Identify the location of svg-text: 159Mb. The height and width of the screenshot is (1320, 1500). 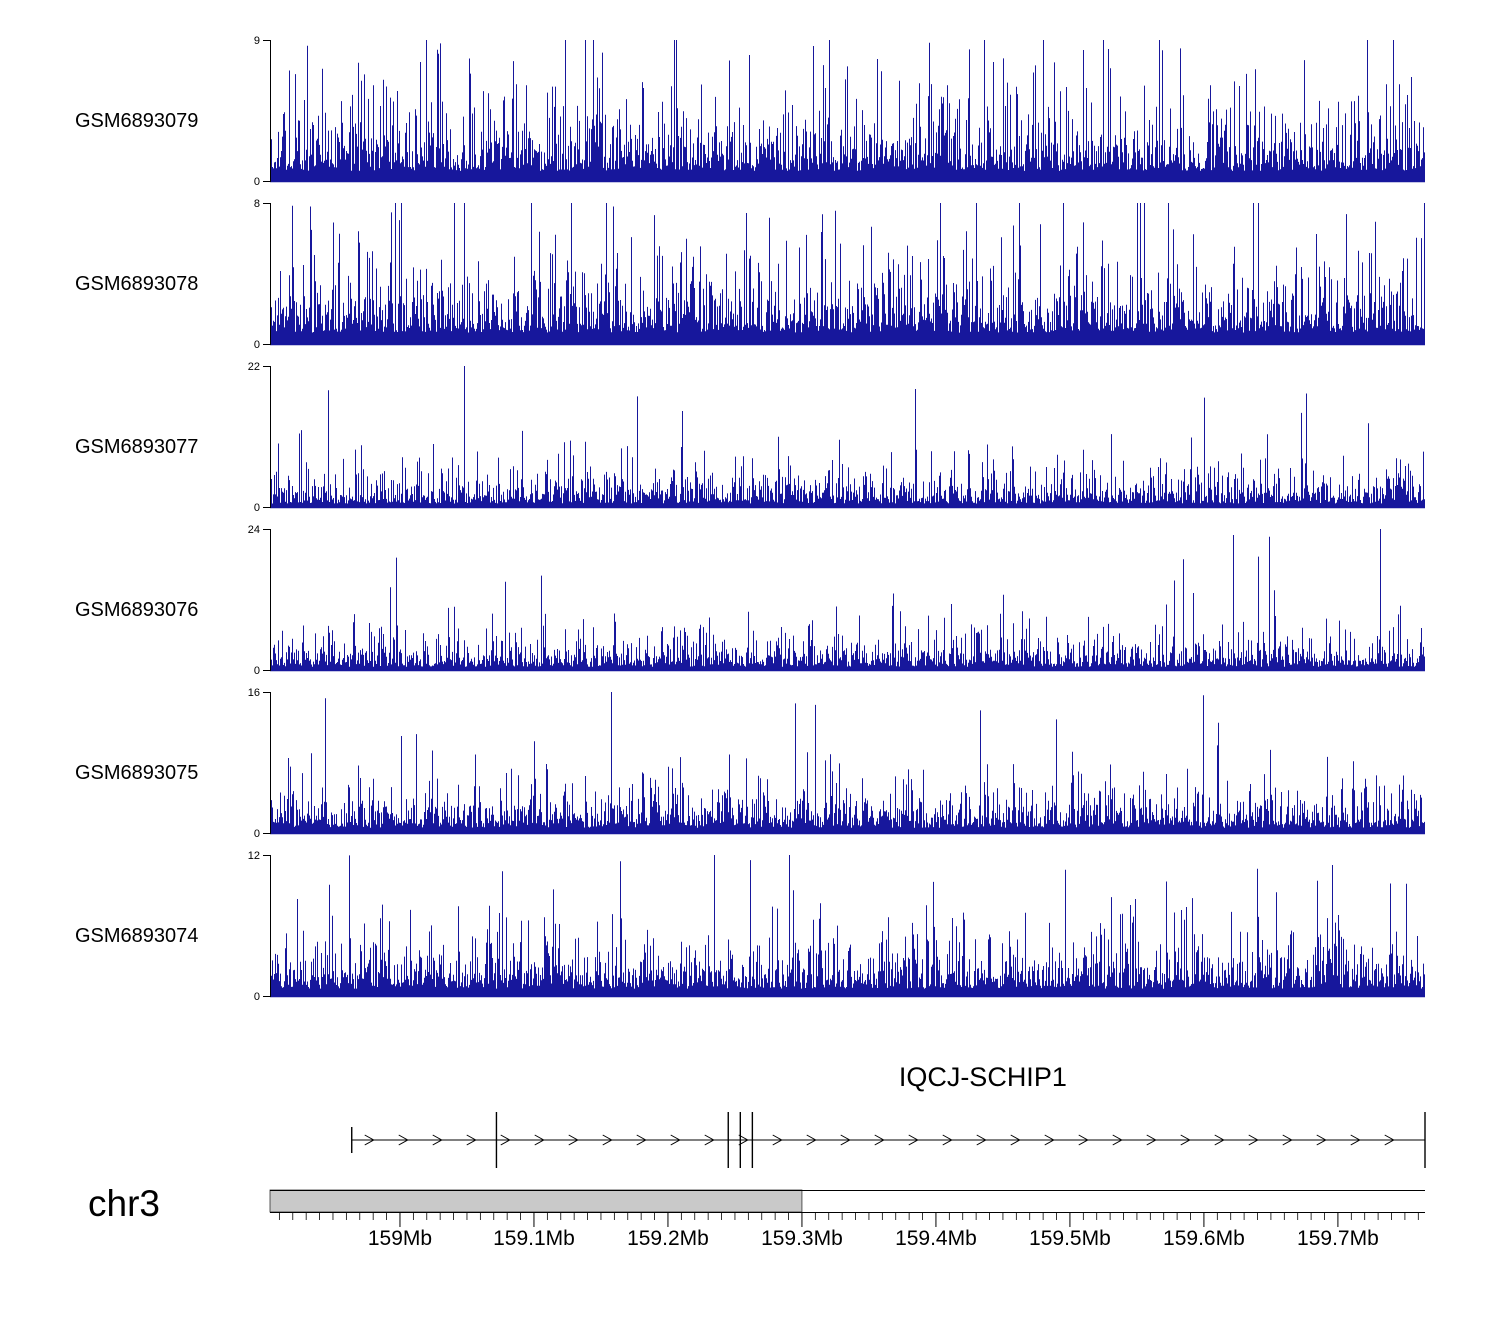
(400, 1238).